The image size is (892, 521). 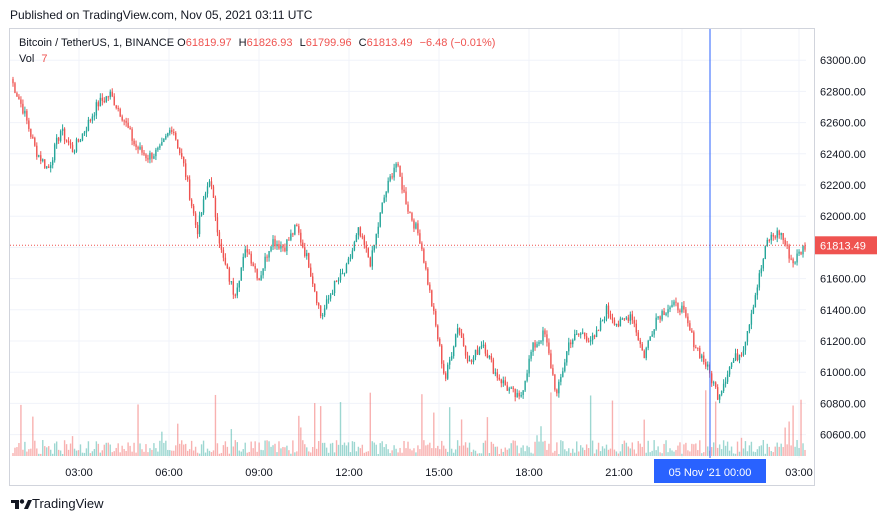 I want to click on tradingview-logo: TradingView, so click(x=57, y=503).